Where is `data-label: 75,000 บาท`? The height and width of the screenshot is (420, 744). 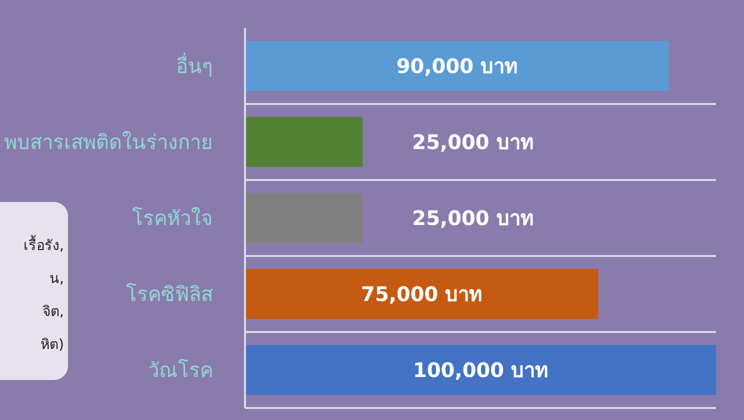
data-label: 75,000 บาท is located at coordinates (421, 294).